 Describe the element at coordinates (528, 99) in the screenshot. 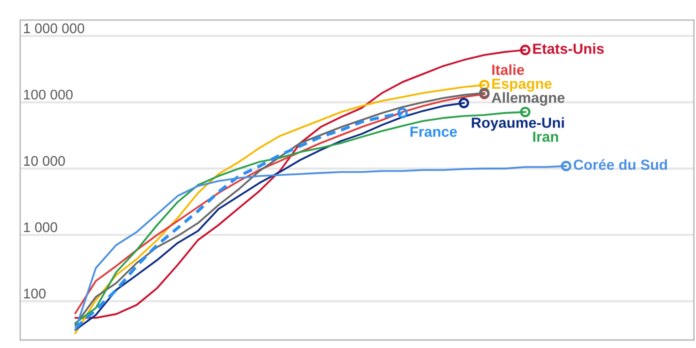

I see `series-label: Allemagne` at that location.